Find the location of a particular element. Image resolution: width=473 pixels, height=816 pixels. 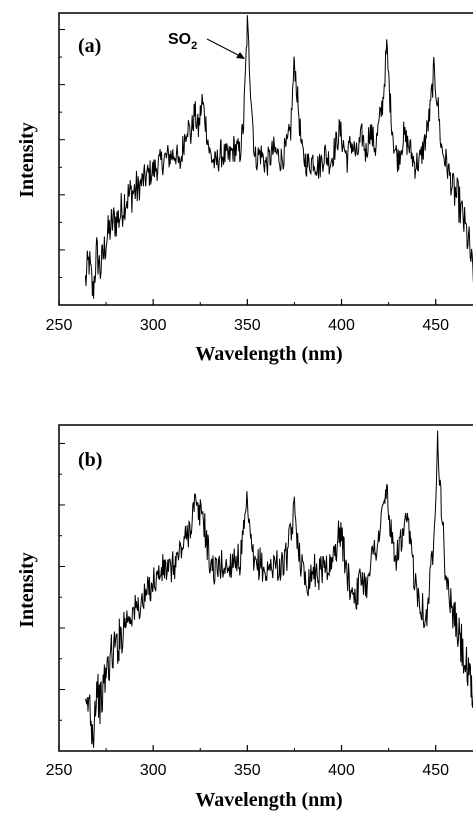

x-axis-title-b: Wavelength (nm) is located at coordinates (268, 800).